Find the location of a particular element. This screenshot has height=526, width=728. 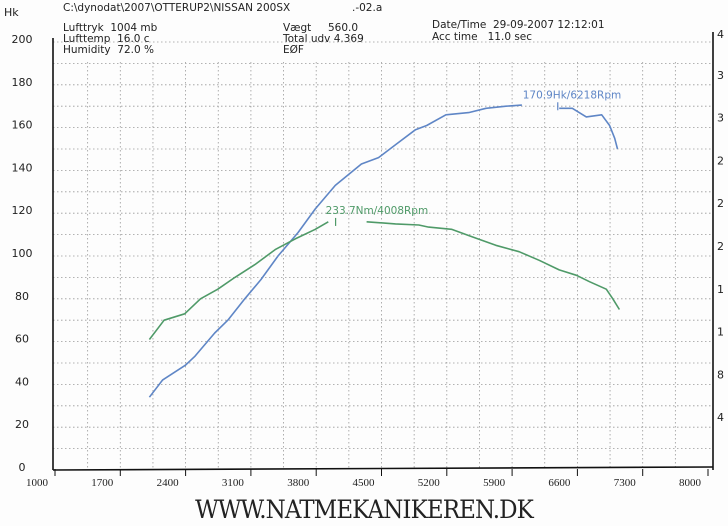

x-tick-label: 3100 is located at coordinates (233, 483).